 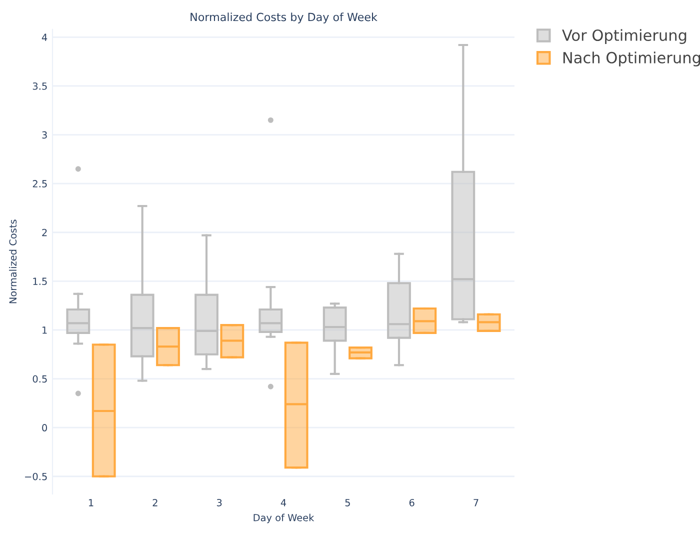 What do you see at coordinates (39, 86) in the screenshot?
I see `y-tick-label: 3.5` at bounding box center [39, 86].